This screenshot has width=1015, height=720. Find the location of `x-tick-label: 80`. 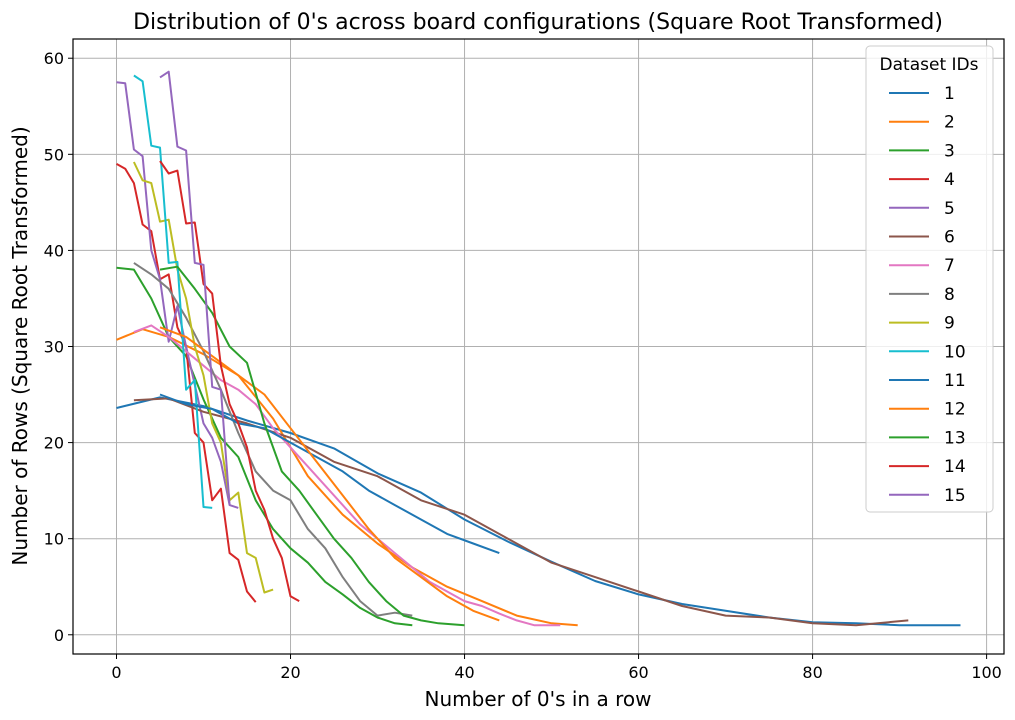

x-tick-label: 80 is located at coordinates (812, 672).